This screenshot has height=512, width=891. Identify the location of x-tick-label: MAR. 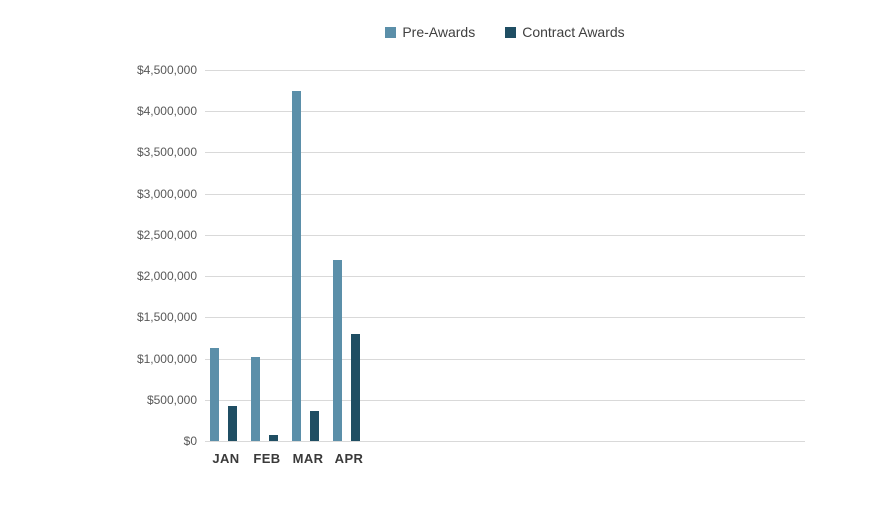
(308, 458).